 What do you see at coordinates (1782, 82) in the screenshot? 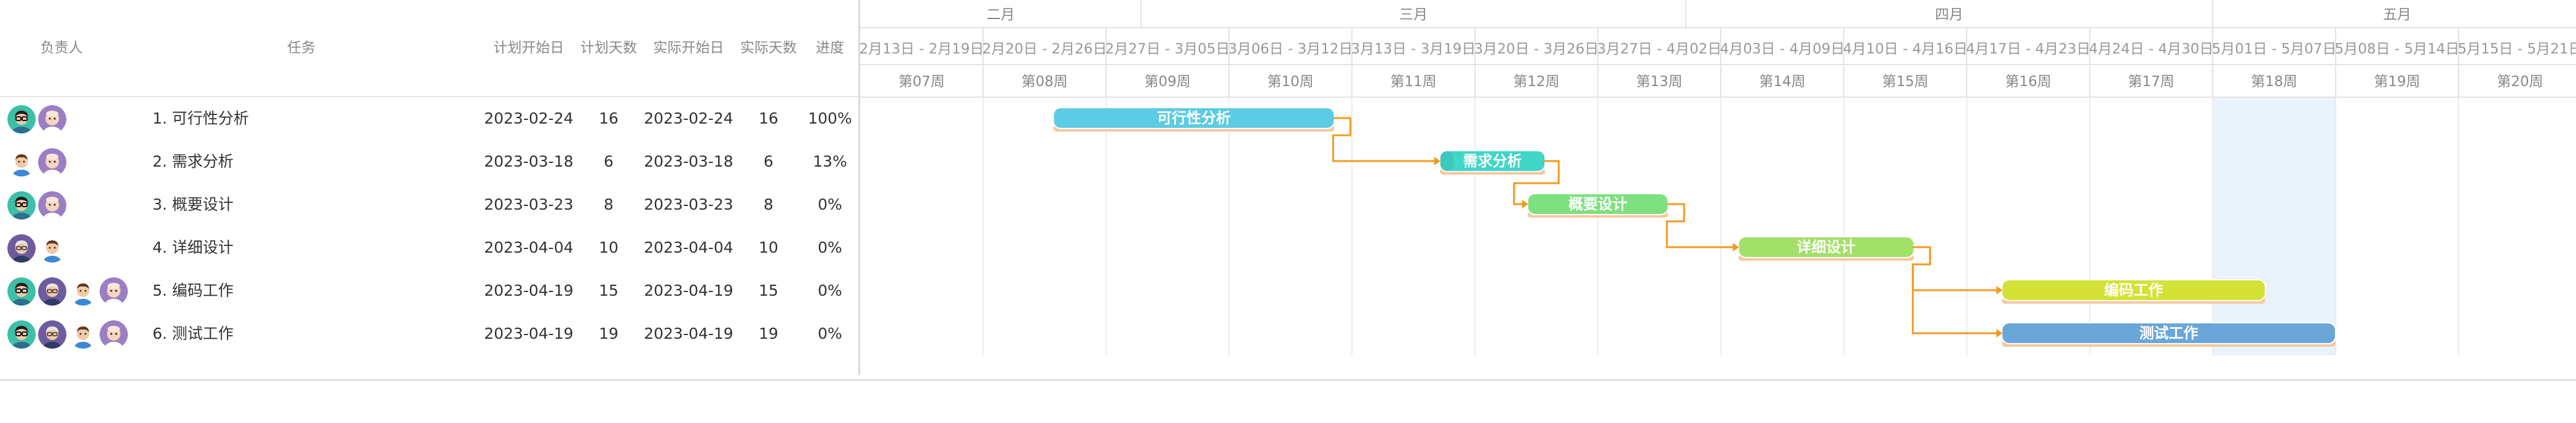
I see `week-number-label: 第14周` at bounding box center [1782, 82].